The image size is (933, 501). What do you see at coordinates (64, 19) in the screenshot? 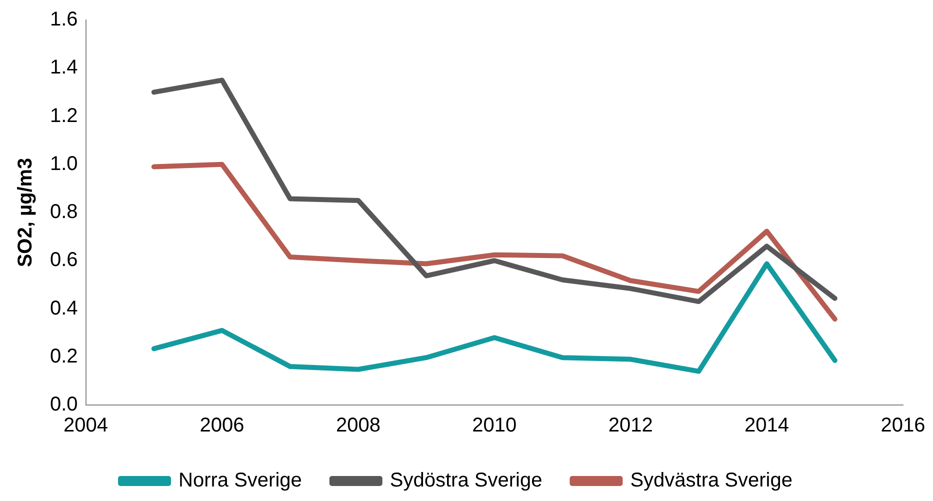
I see `y-tick-label: 1.6` at bounding box center [64, 19].